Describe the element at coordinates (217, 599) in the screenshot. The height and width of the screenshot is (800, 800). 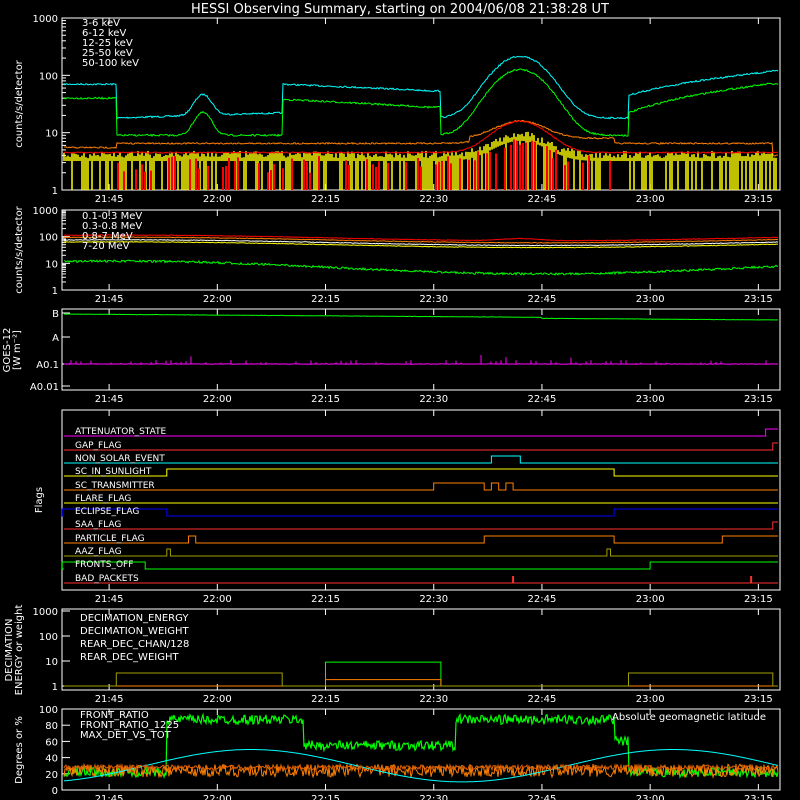
I see `flags-xtick-label: 22:00` at that location.